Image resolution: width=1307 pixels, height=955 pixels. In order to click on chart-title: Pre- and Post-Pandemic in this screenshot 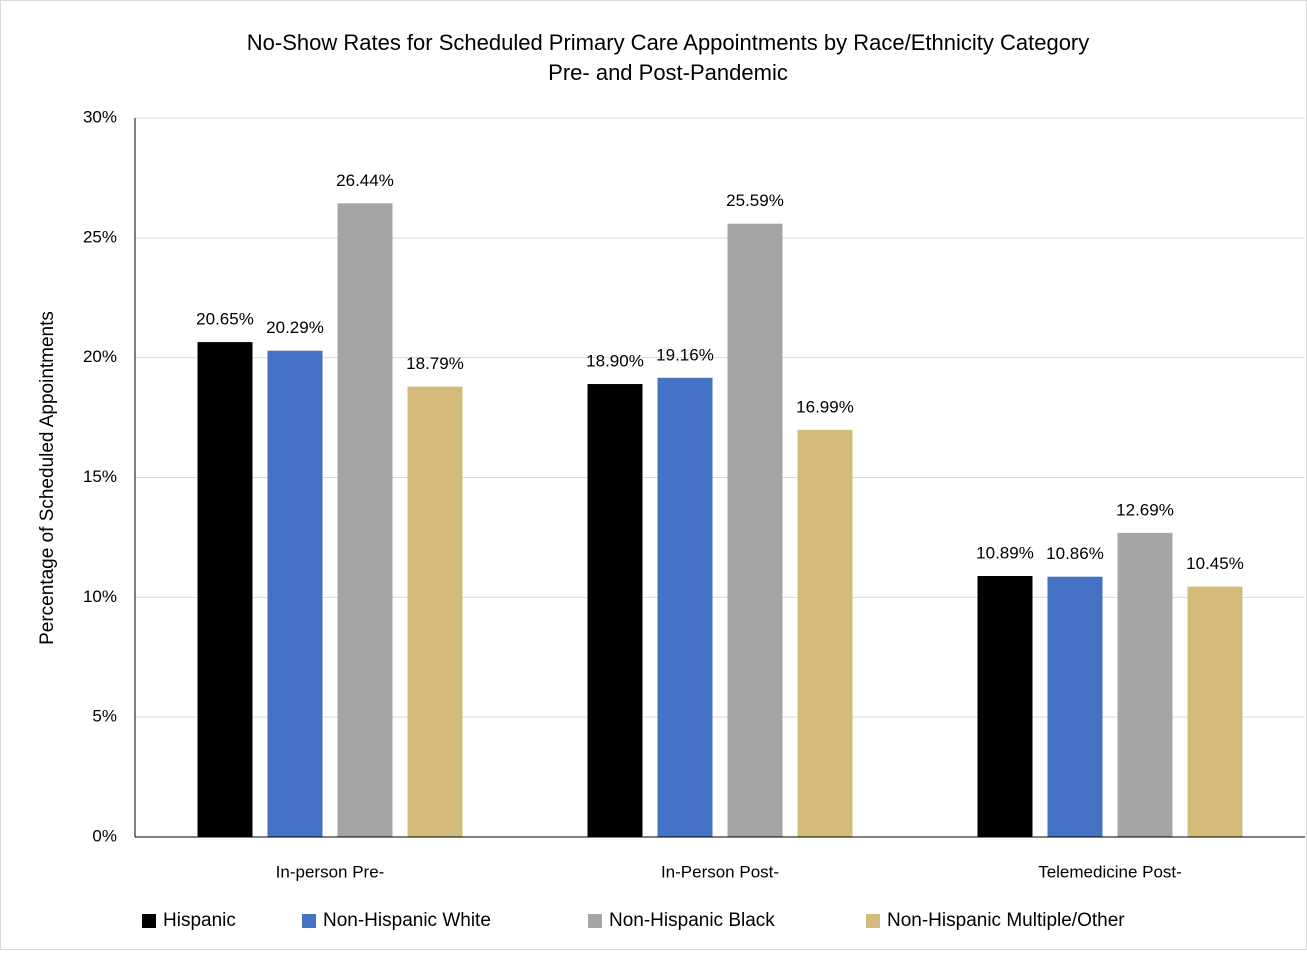, I will do `click(668, 72)`.